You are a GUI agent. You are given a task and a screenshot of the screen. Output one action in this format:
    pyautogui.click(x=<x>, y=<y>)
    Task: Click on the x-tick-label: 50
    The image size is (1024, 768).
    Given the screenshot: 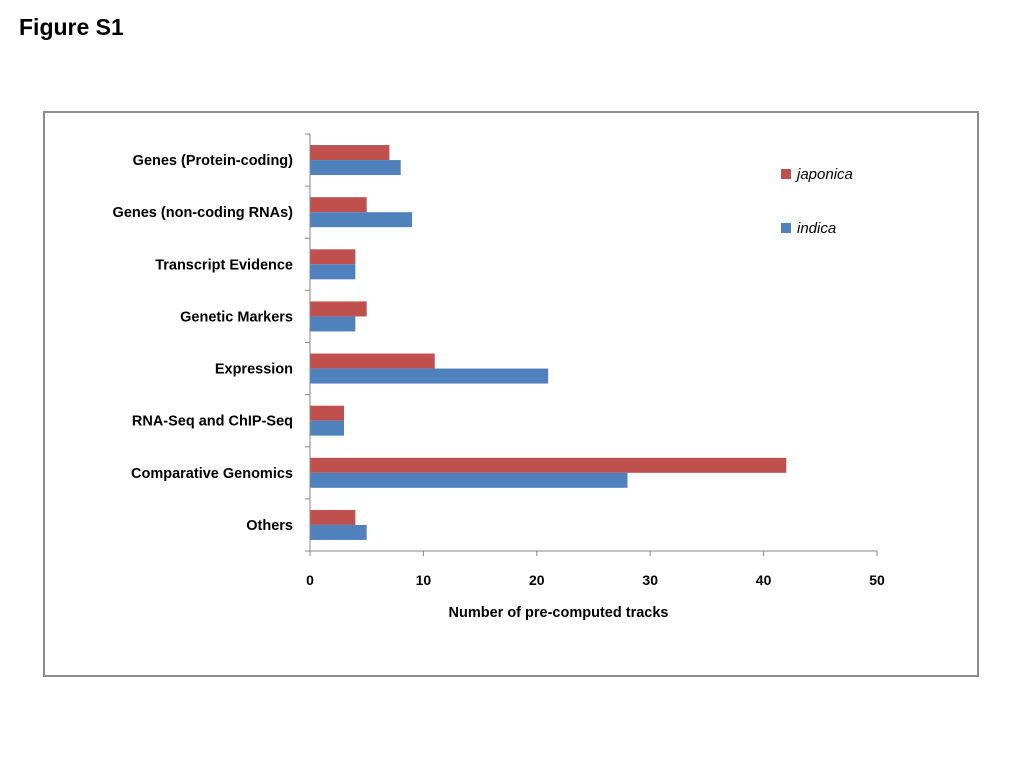 What is the action you would take?
    pyautogui.click(x=877, y=580)
    